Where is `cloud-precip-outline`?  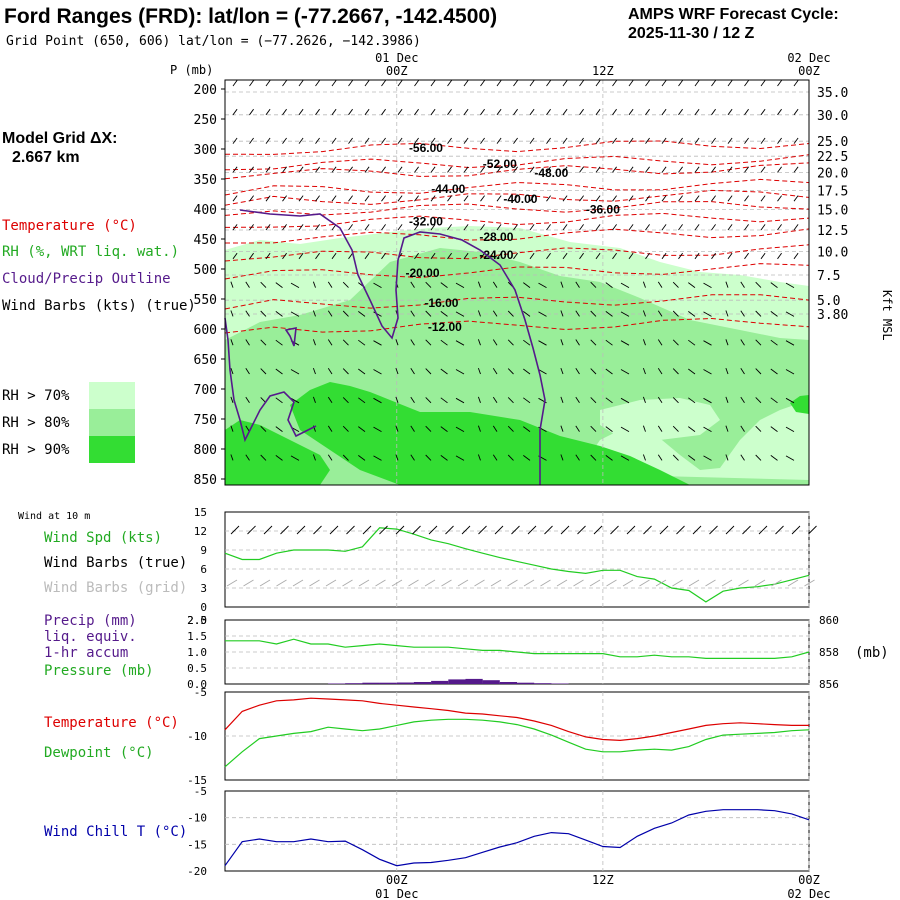 cloud-precip-outline is located at coordinates (392, 347).